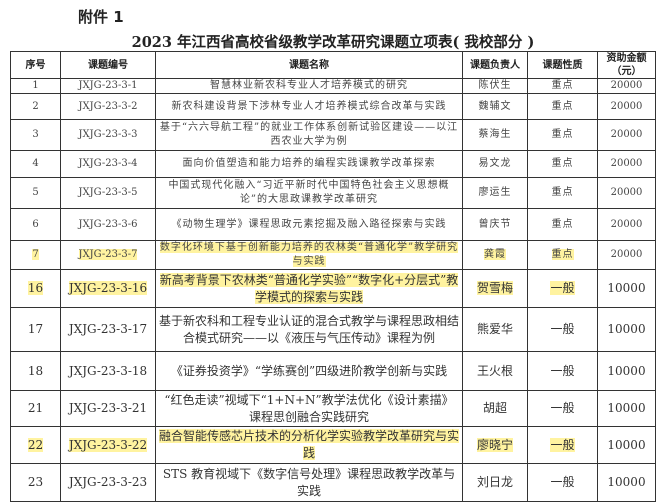  Describe the element at coordinates (108, 106) in the screenshot. I see `row-code-text: JXJG-23-3-2` at that location.